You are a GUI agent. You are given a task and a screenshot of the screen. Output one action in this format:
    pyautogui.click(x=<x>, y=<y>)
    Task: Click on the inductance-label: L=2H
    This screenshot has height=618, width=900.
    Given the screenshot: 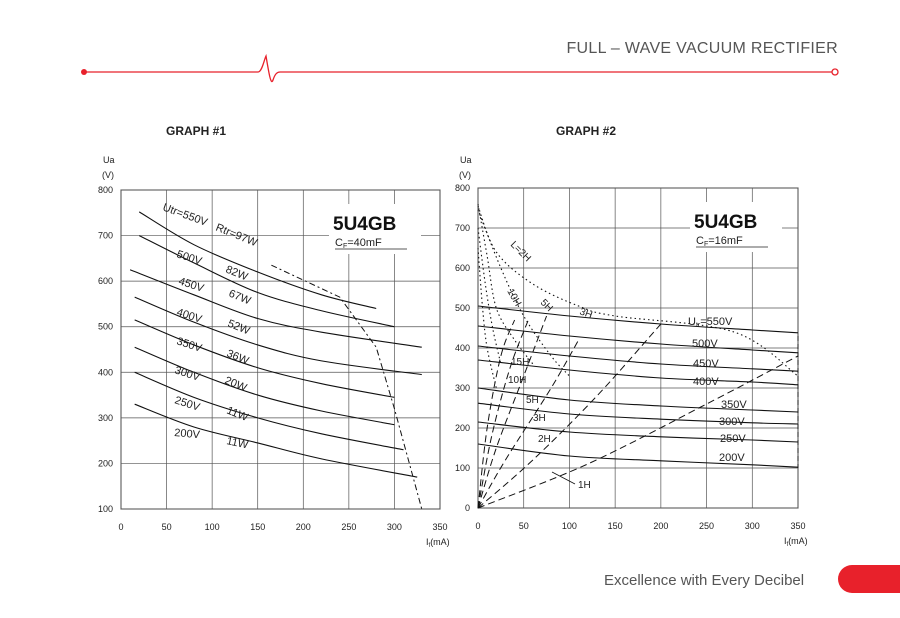 What is the action you would take?
    pyautogui.click(x=520, y=251)
    